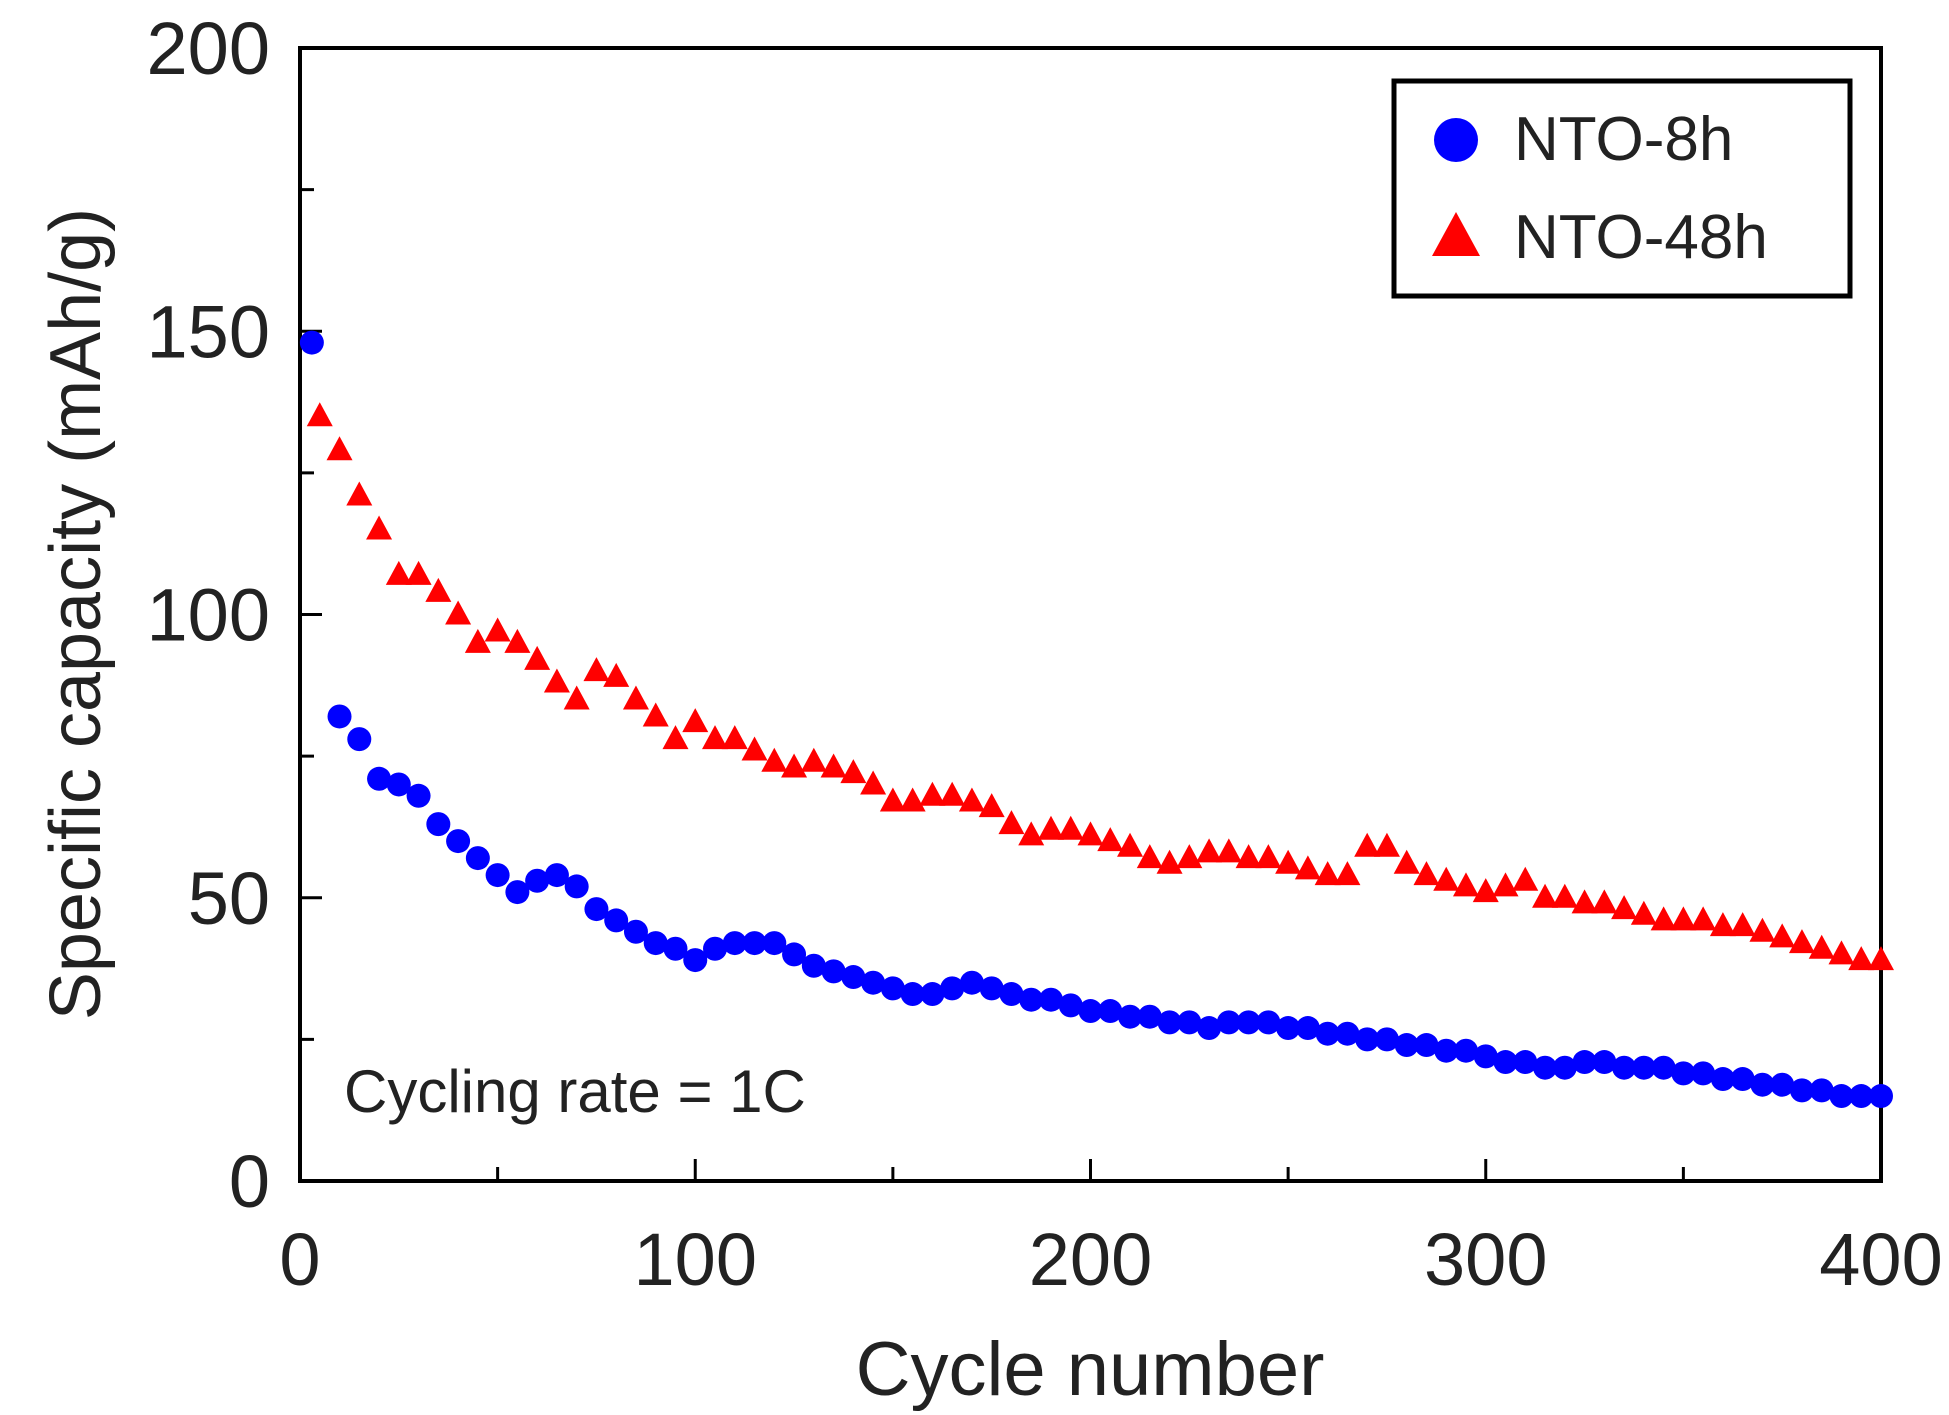  I want to click on y-tick-label: 50, so click(229, 898).